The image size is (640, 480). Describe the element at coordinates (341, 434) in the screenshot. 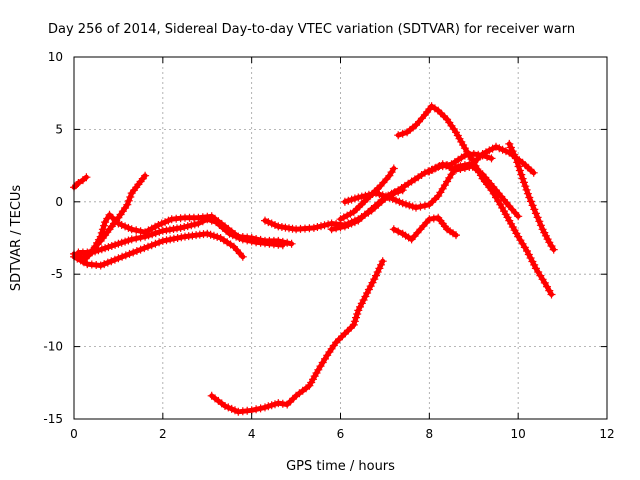

I see `x-tick-label: 6` at that location.